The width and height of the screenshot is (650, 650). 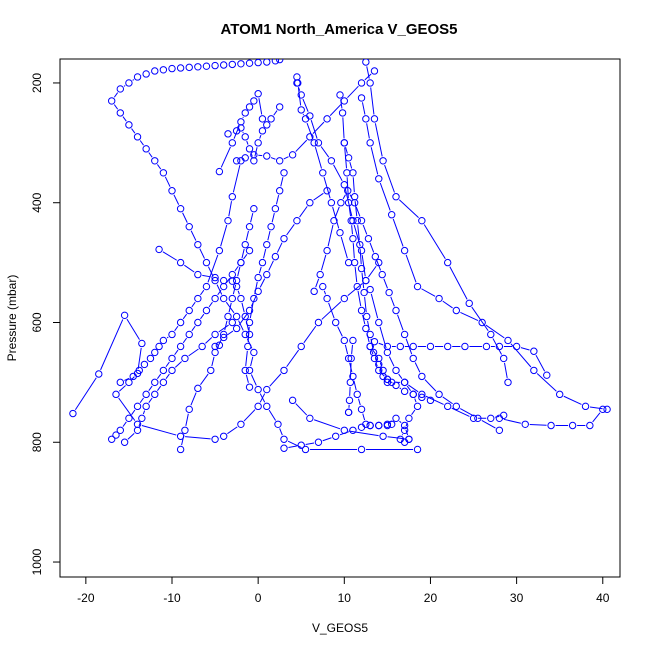 I want to click on x-tick-label: -20, so click(x=86, y=598).